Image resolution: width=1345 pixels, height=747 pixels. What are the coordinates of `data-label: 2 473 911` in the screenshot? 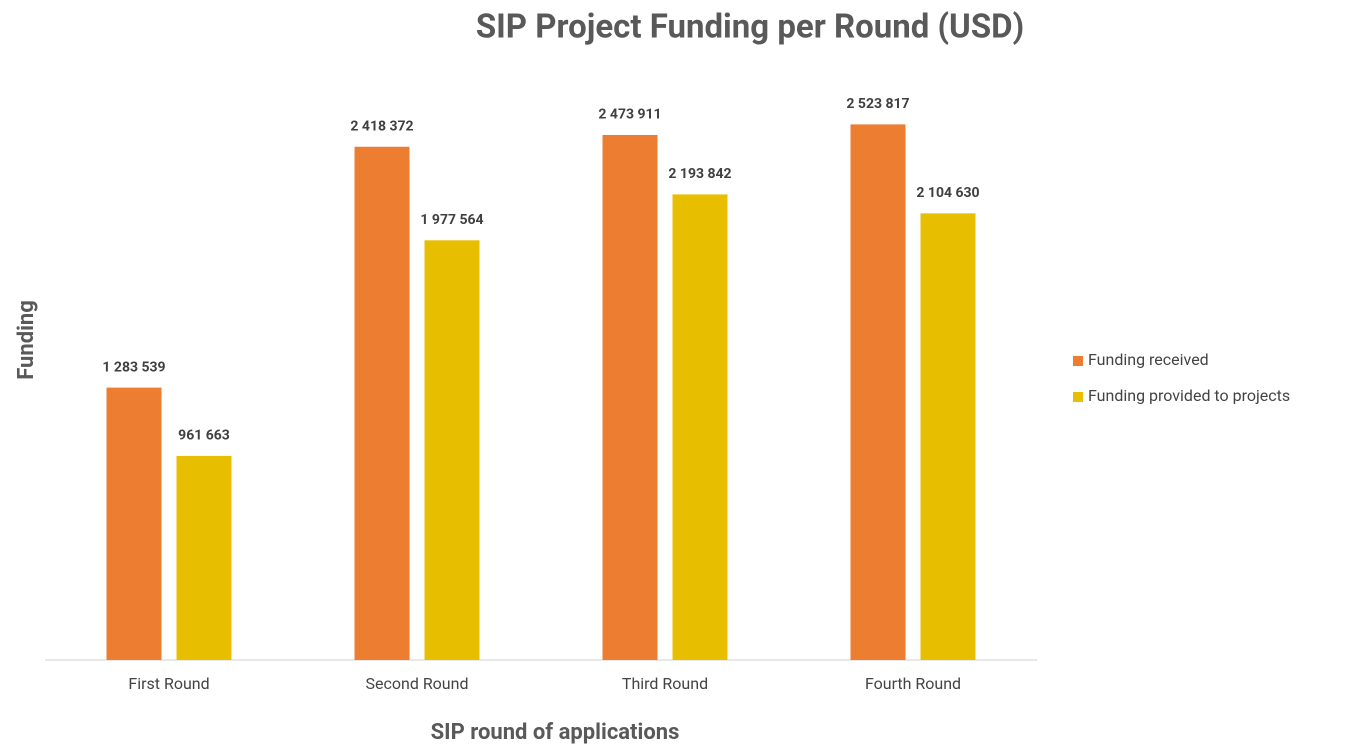 It's located at (629, 115).